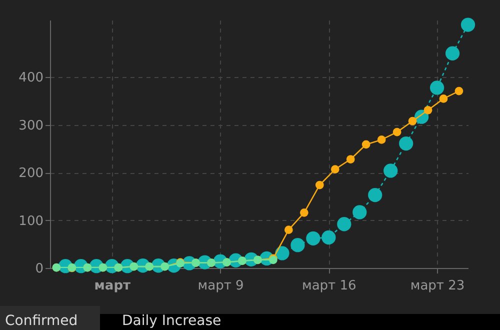 This screenshot has height=330, width=500. Describe the element at coordinates (329, 286) in the screenshot. I see `x-tick-label: март 16` at that location.